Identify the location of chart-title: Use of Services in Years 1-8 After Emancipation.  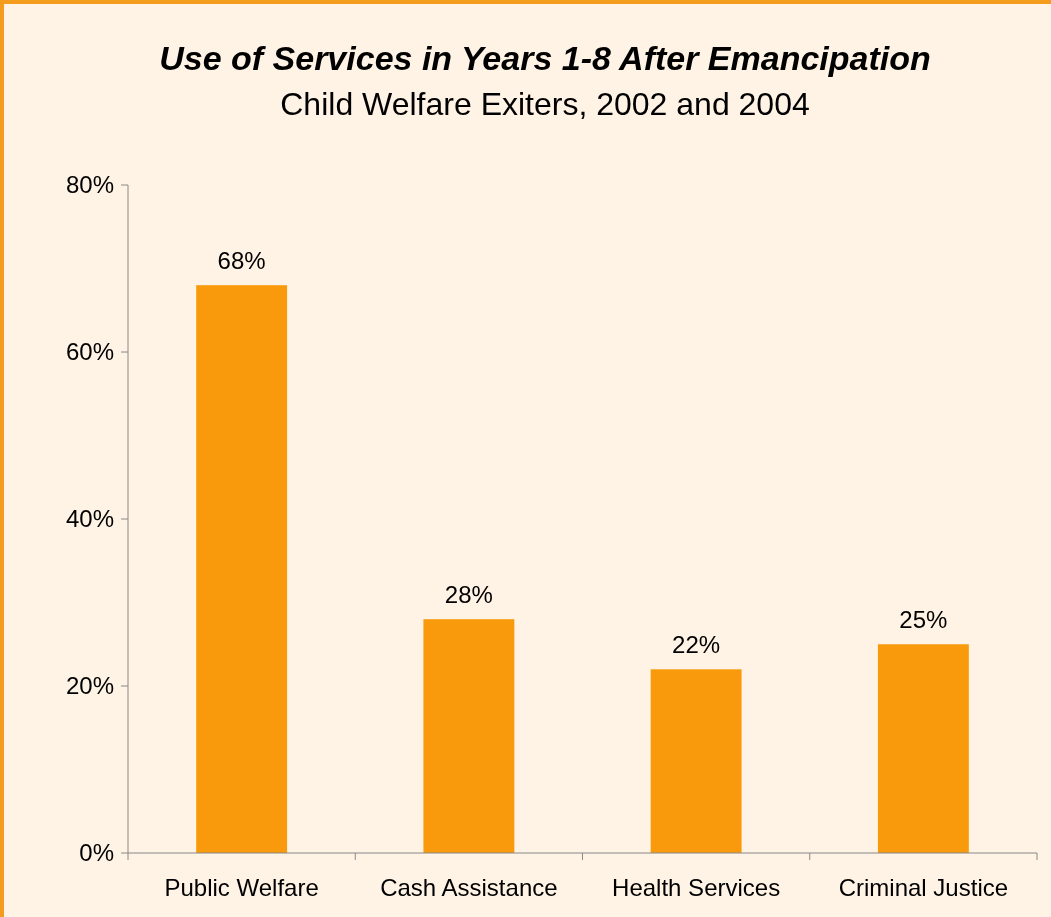
(545, 58).